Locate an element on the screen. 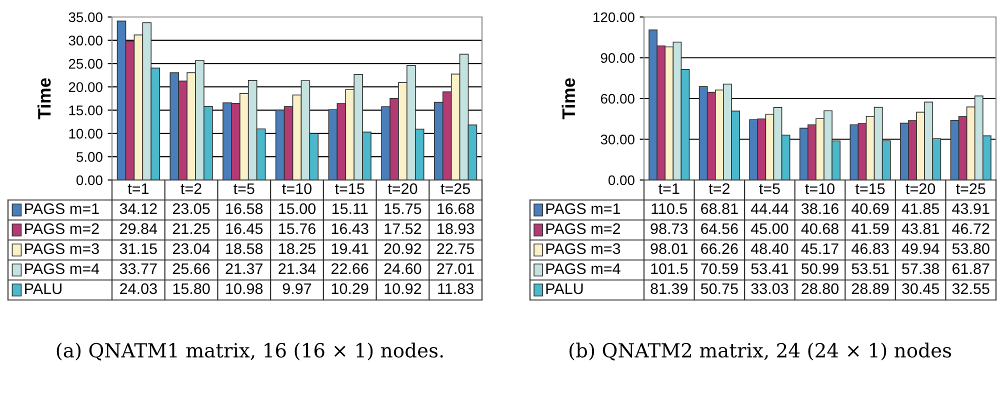  data-label: 66.26 is located at coordinates (719, 248).